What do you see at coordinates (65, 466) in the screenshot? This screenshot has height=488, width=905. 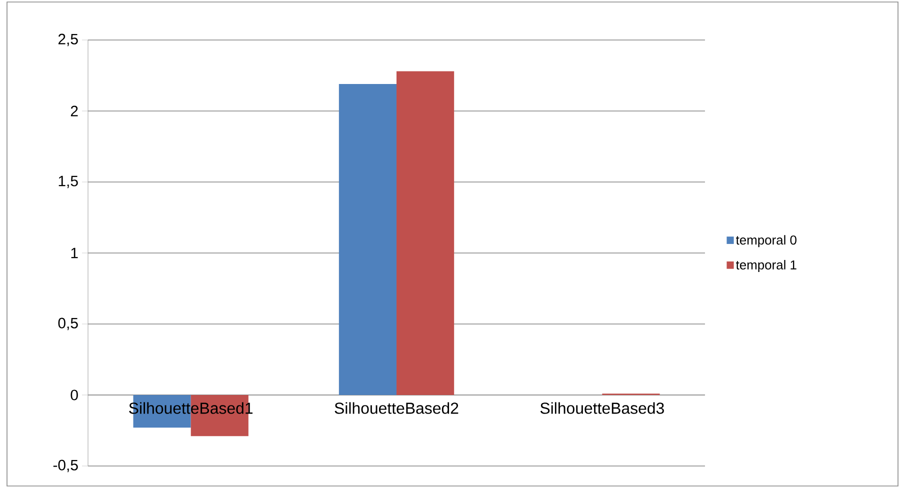 I see `y-tick-label: -0,5` at bounding box center [65, 466].